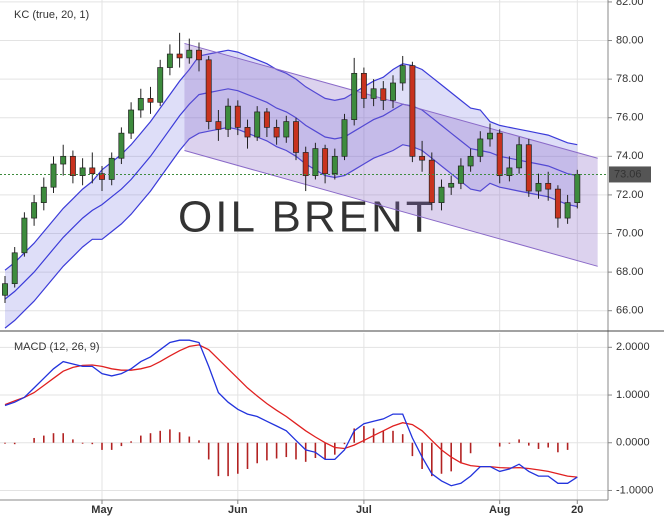 This screenshot has height=519, width=664. I want to click on y-tick-label: 68.00, so click(630, 272).